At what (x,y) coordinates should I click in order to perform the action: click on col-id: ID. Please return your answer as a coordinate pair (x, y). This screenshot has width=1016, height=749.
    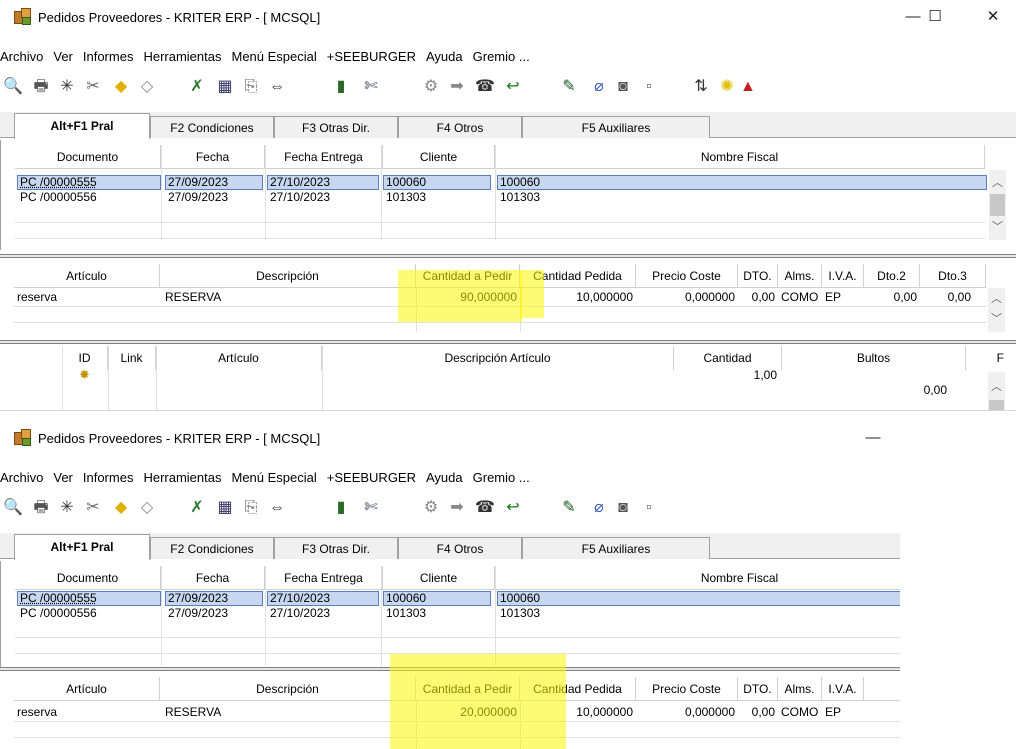
    Looking at the image, I should click on (85, 358).